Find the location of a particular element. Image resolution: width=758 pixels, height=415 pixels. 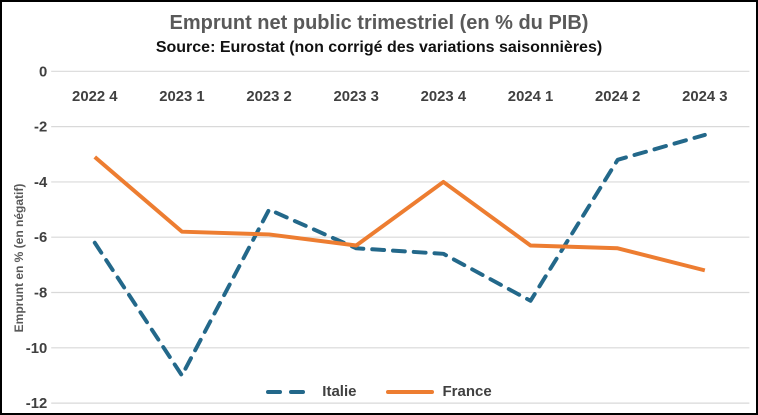

x-category-label: 2023 1 is located at coordinates (181, 97).